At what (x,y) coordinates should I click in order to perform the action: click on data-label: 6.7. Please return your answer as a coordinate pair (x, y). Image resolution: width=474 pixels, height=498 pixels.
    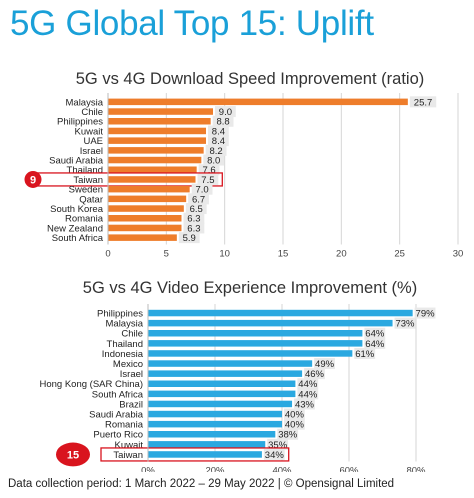
    Looking at the image, I should click on (198, 199).